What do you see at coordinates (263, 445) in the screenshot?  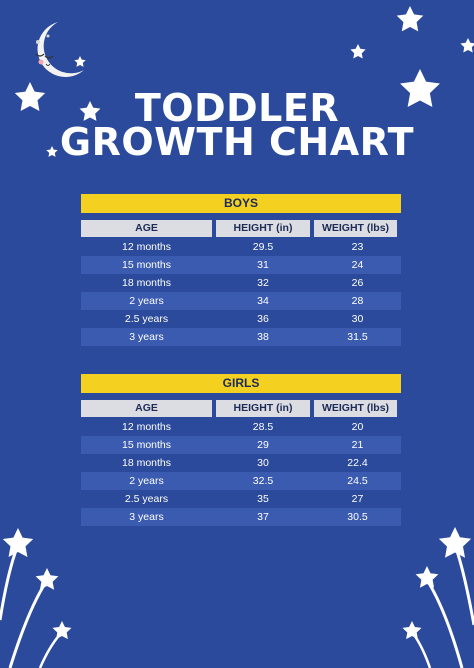 I see `height-cell: 29` at bounding box center [263, 445].